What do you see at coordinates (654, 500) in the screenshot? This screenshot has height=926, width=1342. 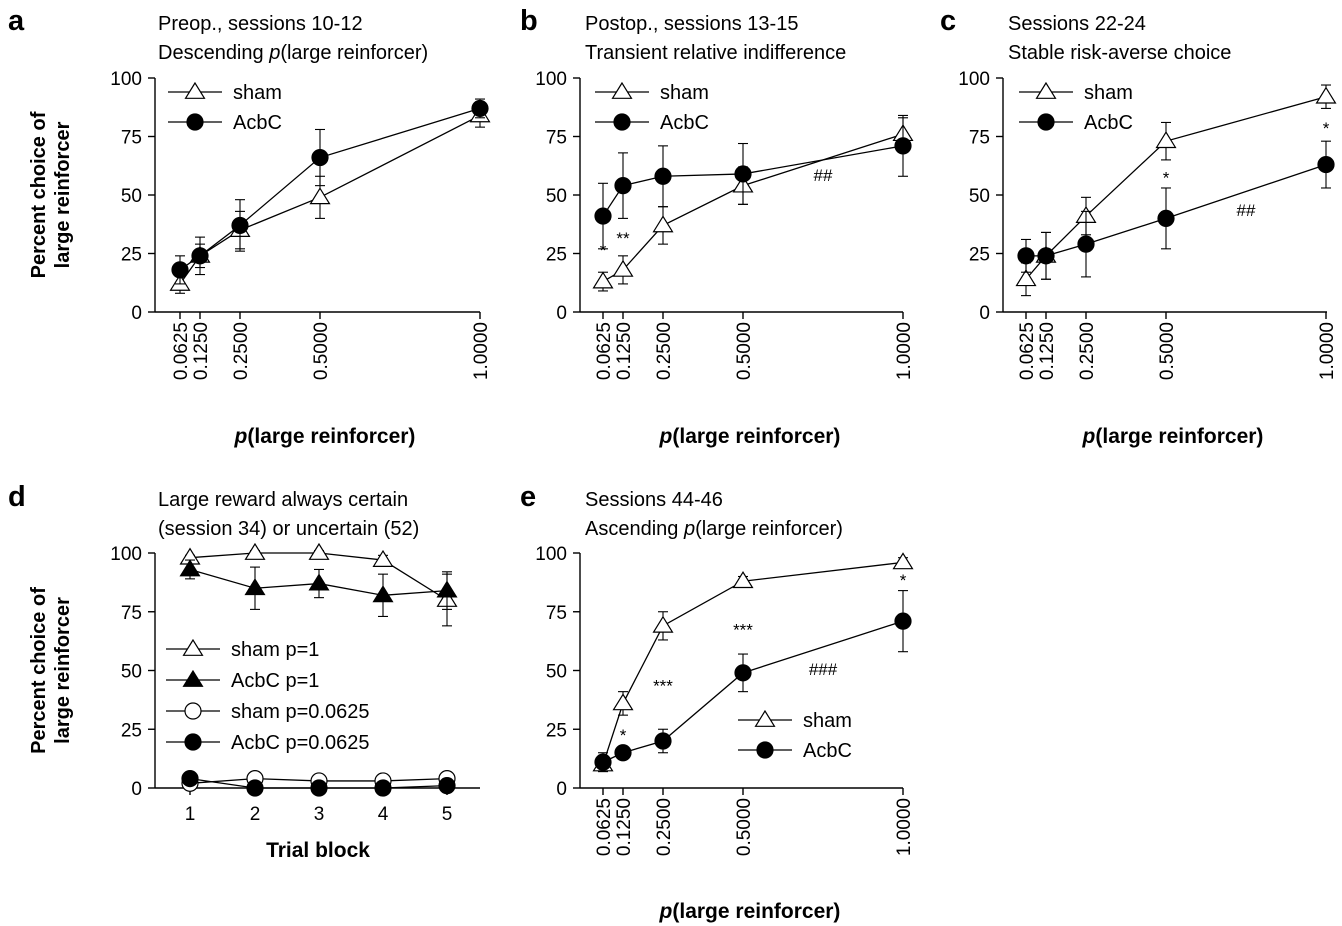 I see `panel-title-line1: Sessions 44-46` at bounding box center [654, 500].